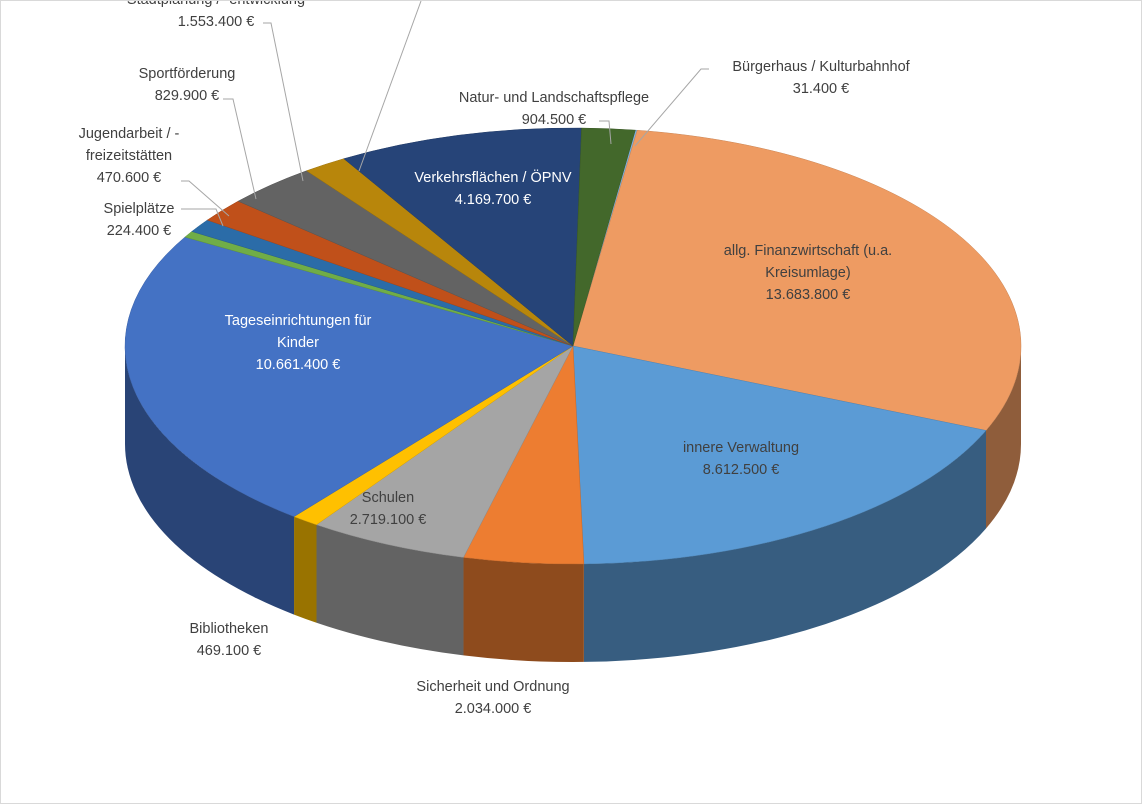 The image size is (1142, 804). What do you see at coordinates (187, 85) in the screenshot?
I see `label-sport: Sportförderung 829.900 €` at bounding box center [187, 85].